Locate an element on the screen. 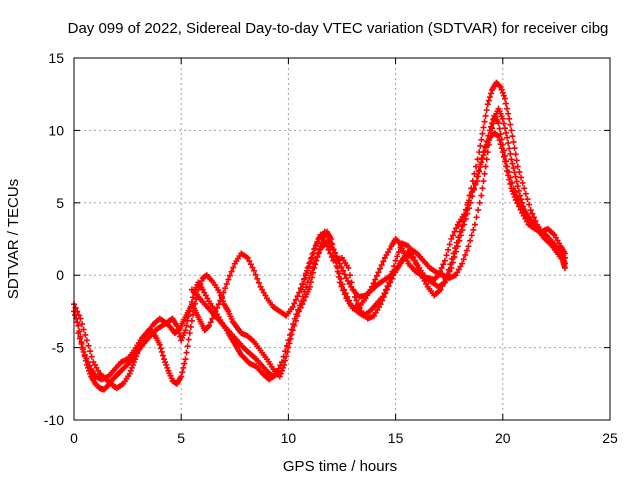  x-tick-label: 5 is located at coordinates (181, 438).